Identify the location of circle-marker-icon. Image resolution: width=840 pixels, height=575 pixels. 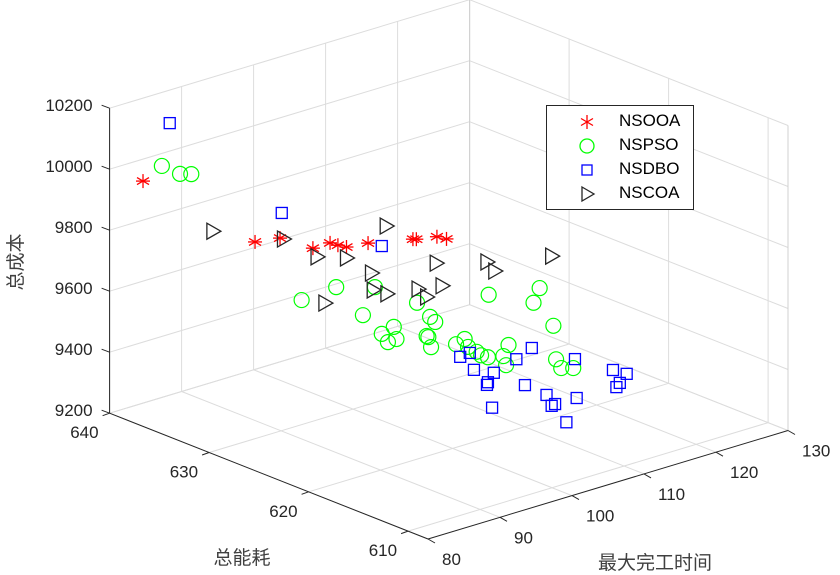
(587, 146).